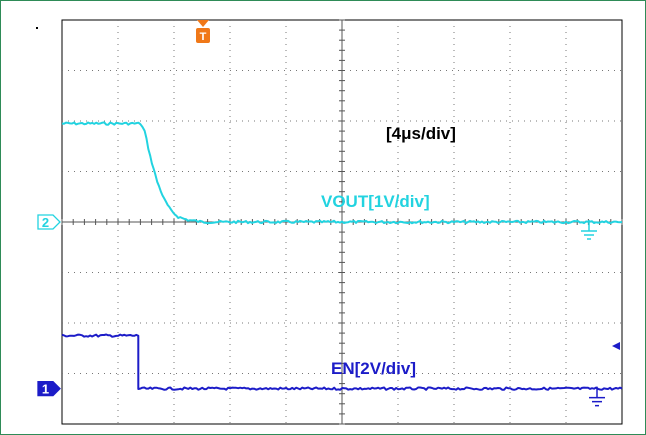 Image resolution: width=646 pixels, height=435 pixels. Describe the element at coordinates (616, 346) in the screenshot. I see `trigger-level-arrow-icon` at that location.